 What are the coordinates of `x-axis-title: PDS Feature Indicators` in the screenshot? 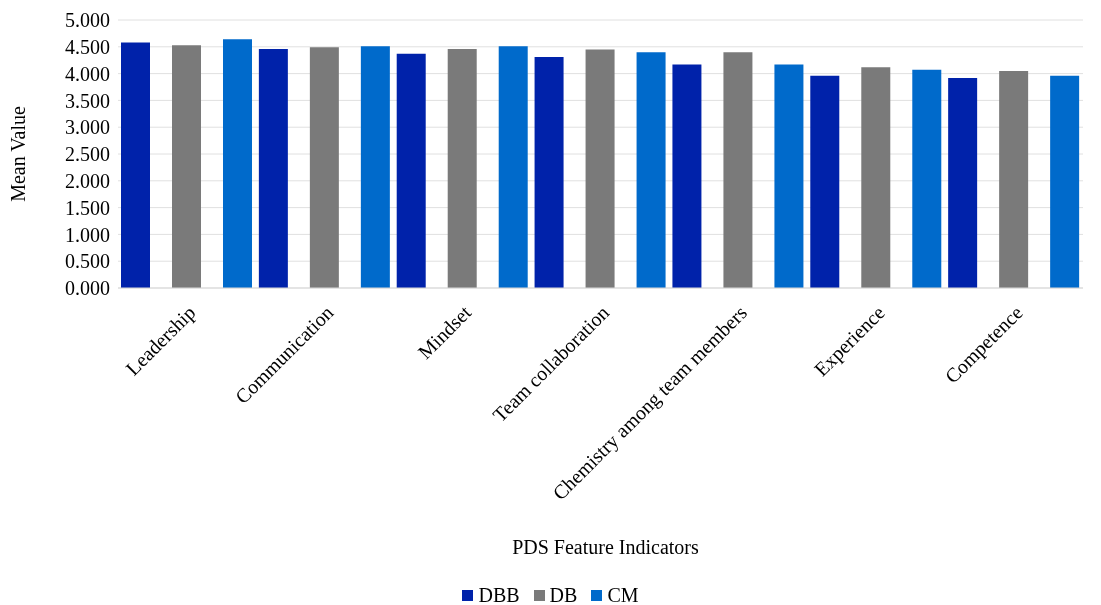 It's located at (605, 547).